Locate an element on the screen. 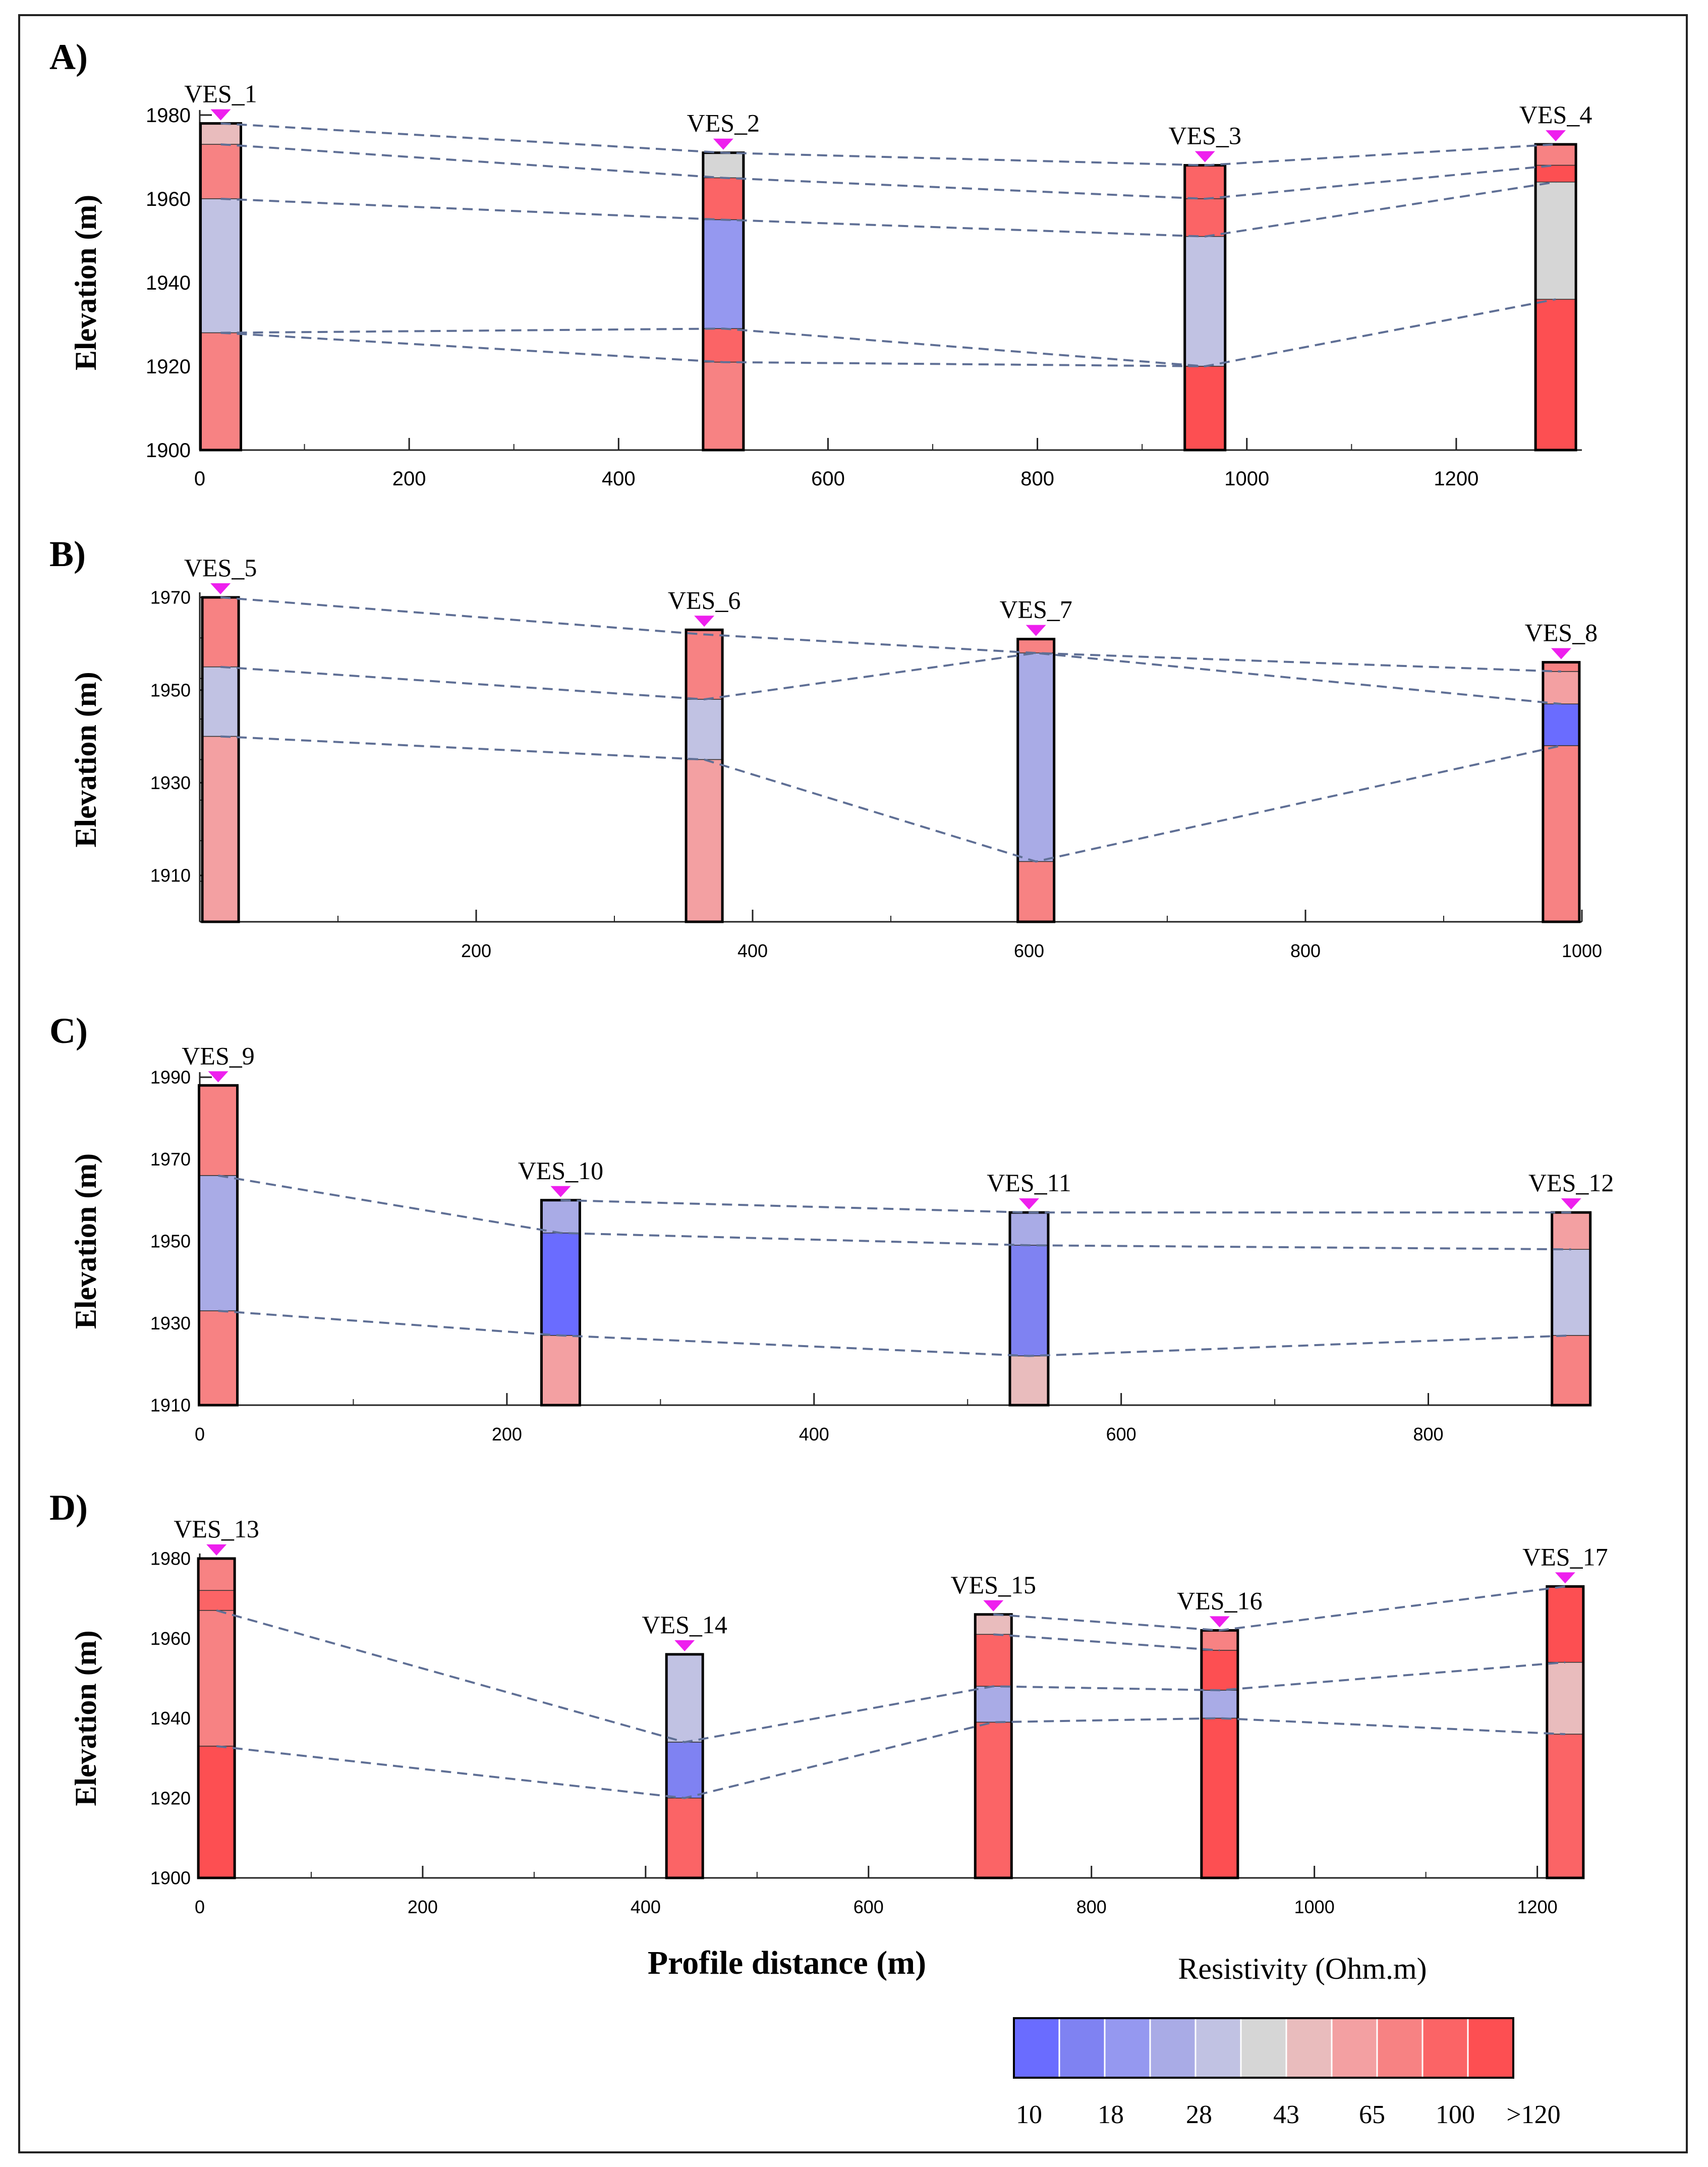 The height and width of the screenshot is (2167, 1708). x-tick-label: 600 is located at coordinates (1121, 1434).